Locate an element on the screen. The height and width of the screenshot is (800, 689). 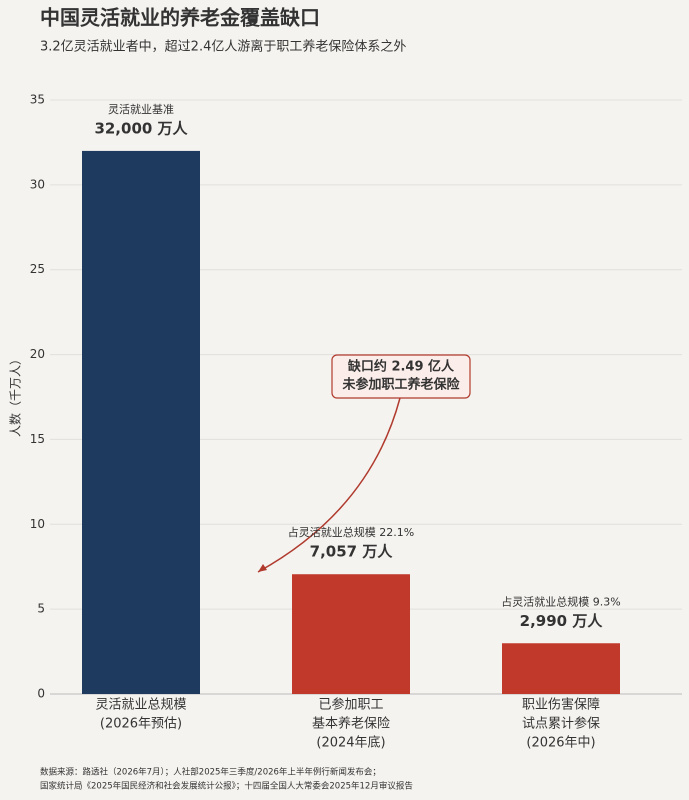
arrow-head is located at coordinates (262, 568).